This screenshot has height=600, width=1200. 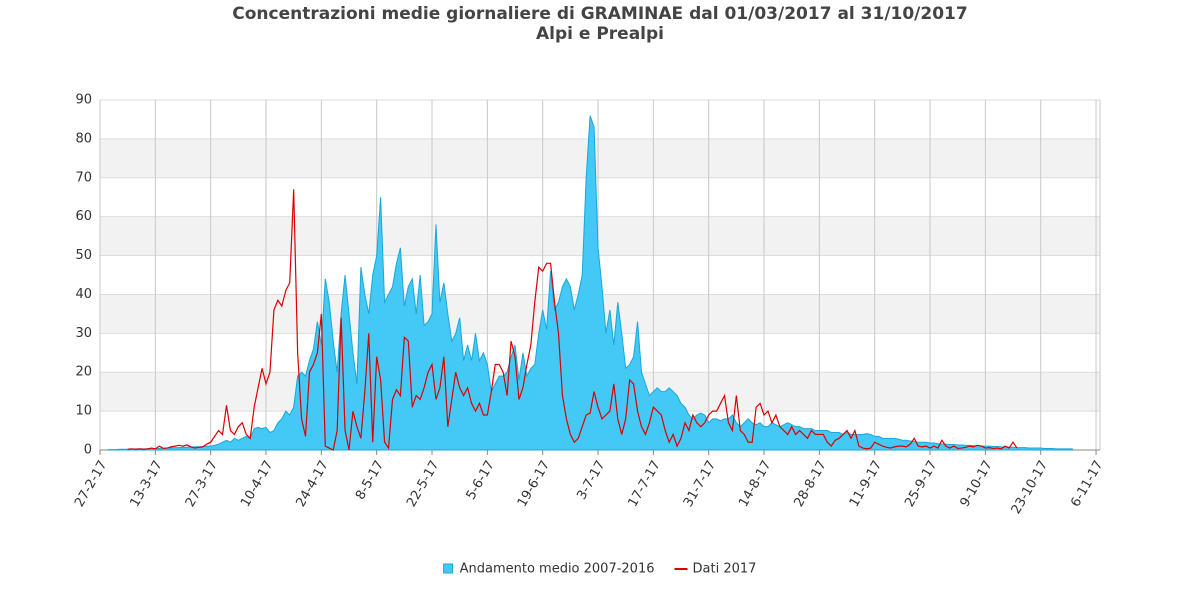 I want to click on x-tick-label: 9-10-17, so click(x=977, y=483).